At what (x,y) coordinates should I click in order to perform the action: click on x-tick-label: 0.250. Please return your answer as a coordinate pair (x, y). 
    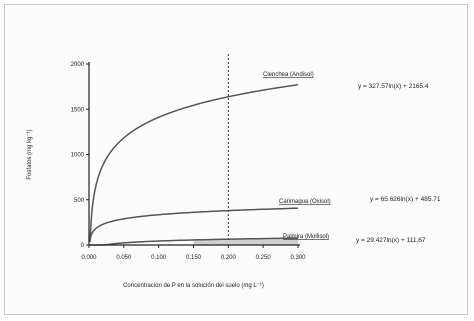
    Looking at the image, I should click on (264, 258).